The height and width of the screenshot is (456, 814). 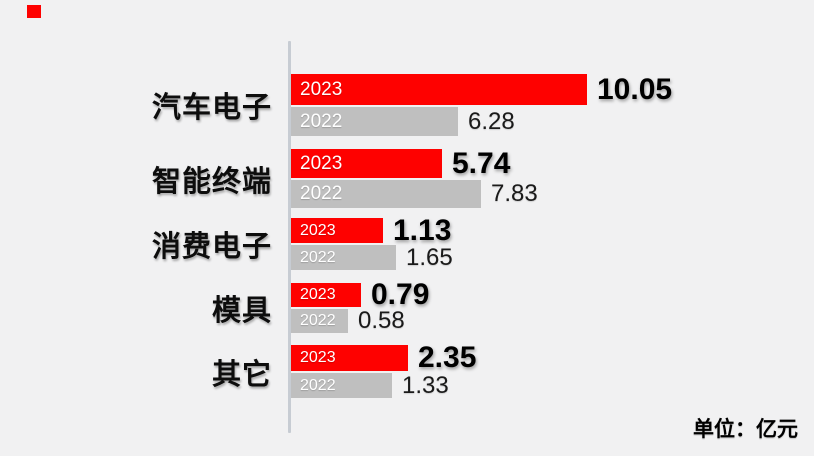 I want to click on value-label-2023: 2.35, so click(x=447, y=357).